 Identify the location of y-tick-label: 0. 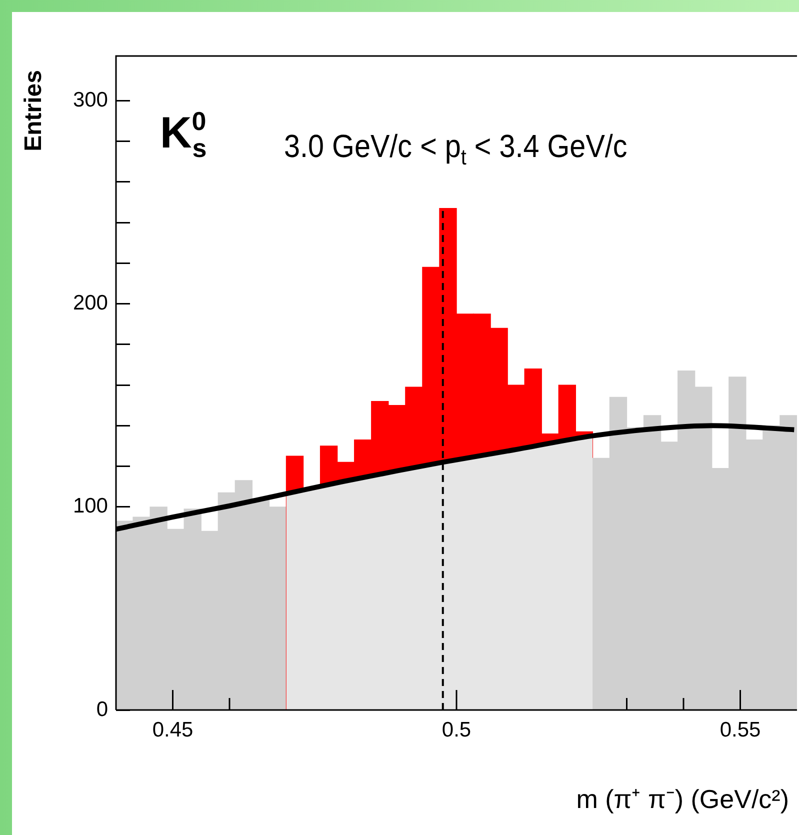
(102, 709).